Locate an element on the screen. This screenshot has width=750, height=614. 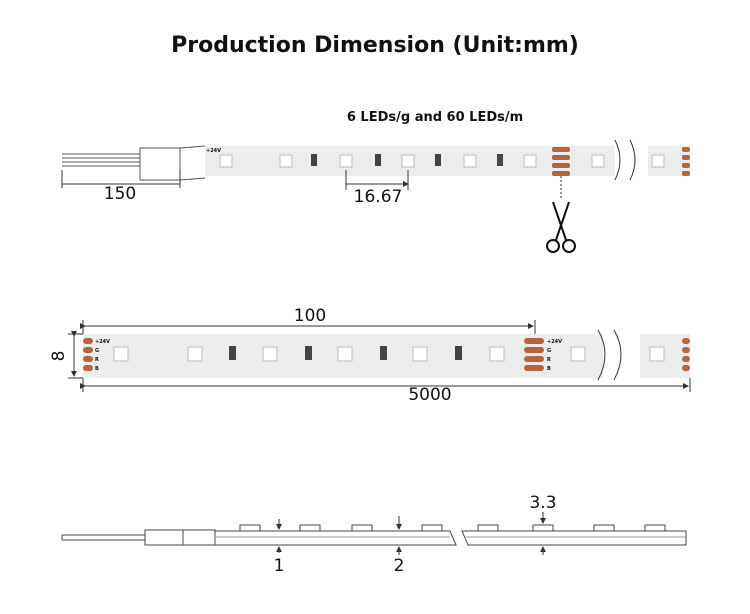
title: Production Dimension (Unit:mm) is located at coordinates (375, 45).